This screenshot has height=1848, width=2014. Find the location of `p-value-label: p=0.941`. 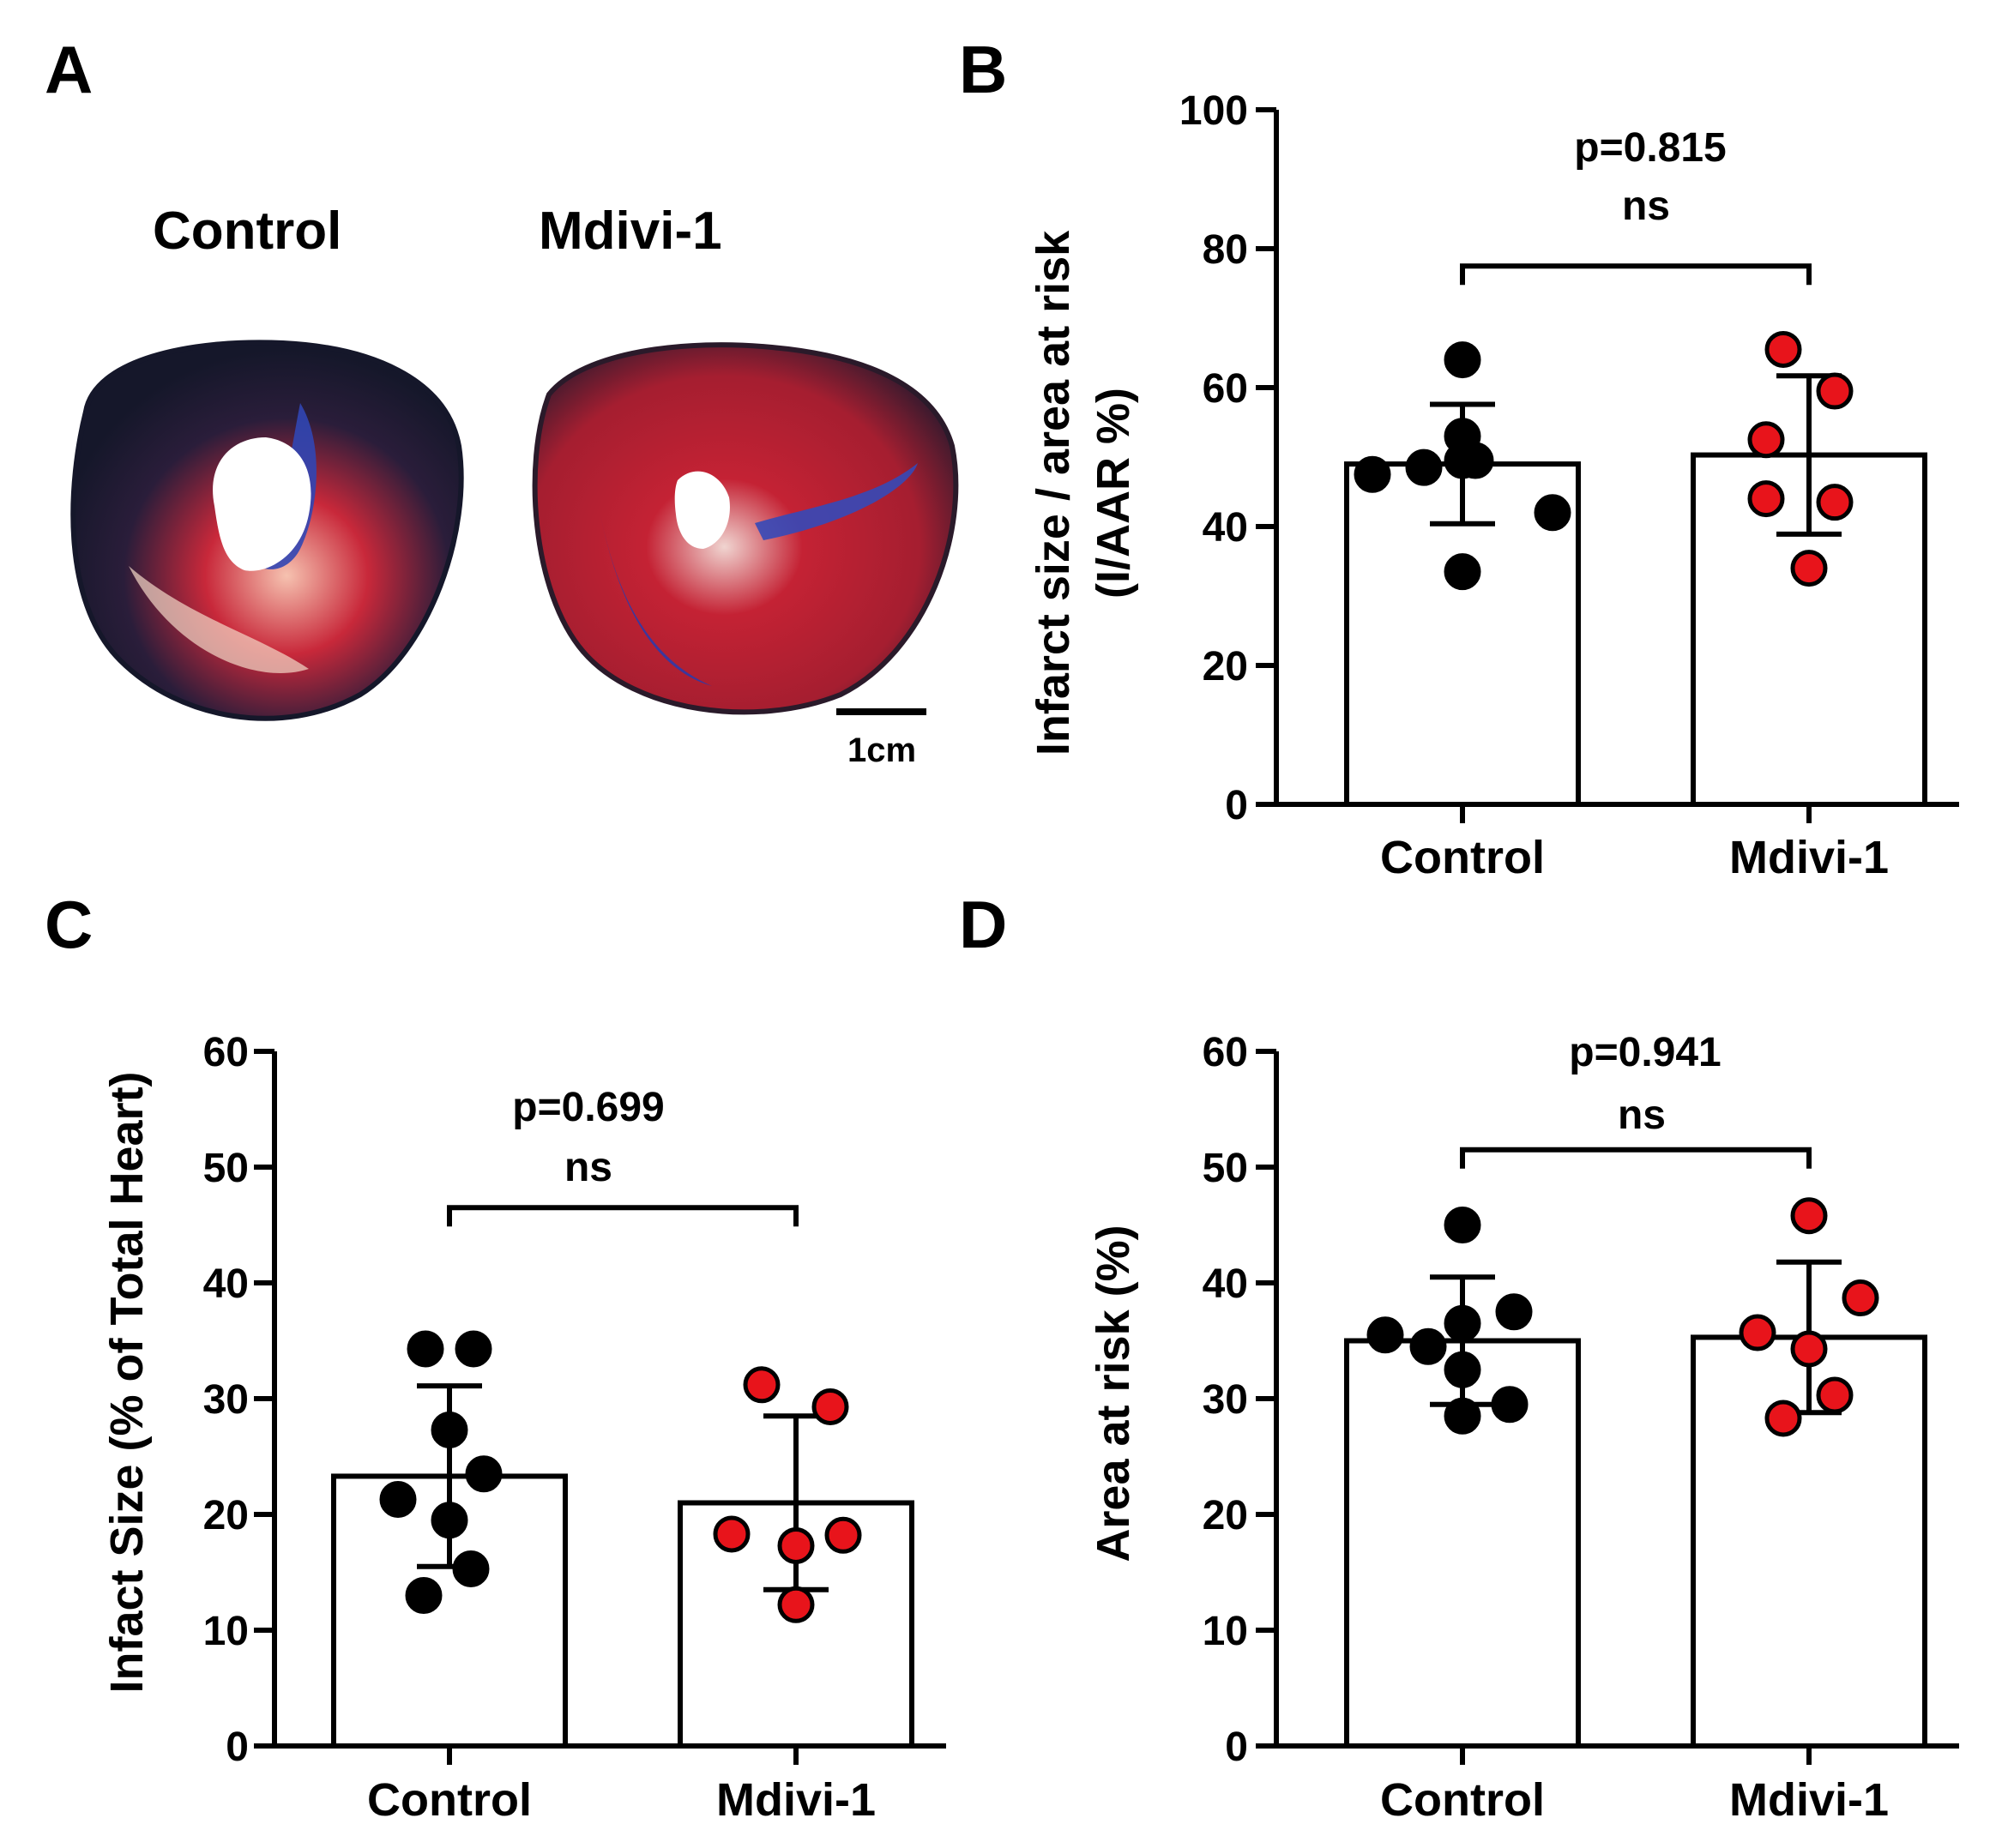

p-value-label: p=0.941 is located at coordinates (1645, 1052).